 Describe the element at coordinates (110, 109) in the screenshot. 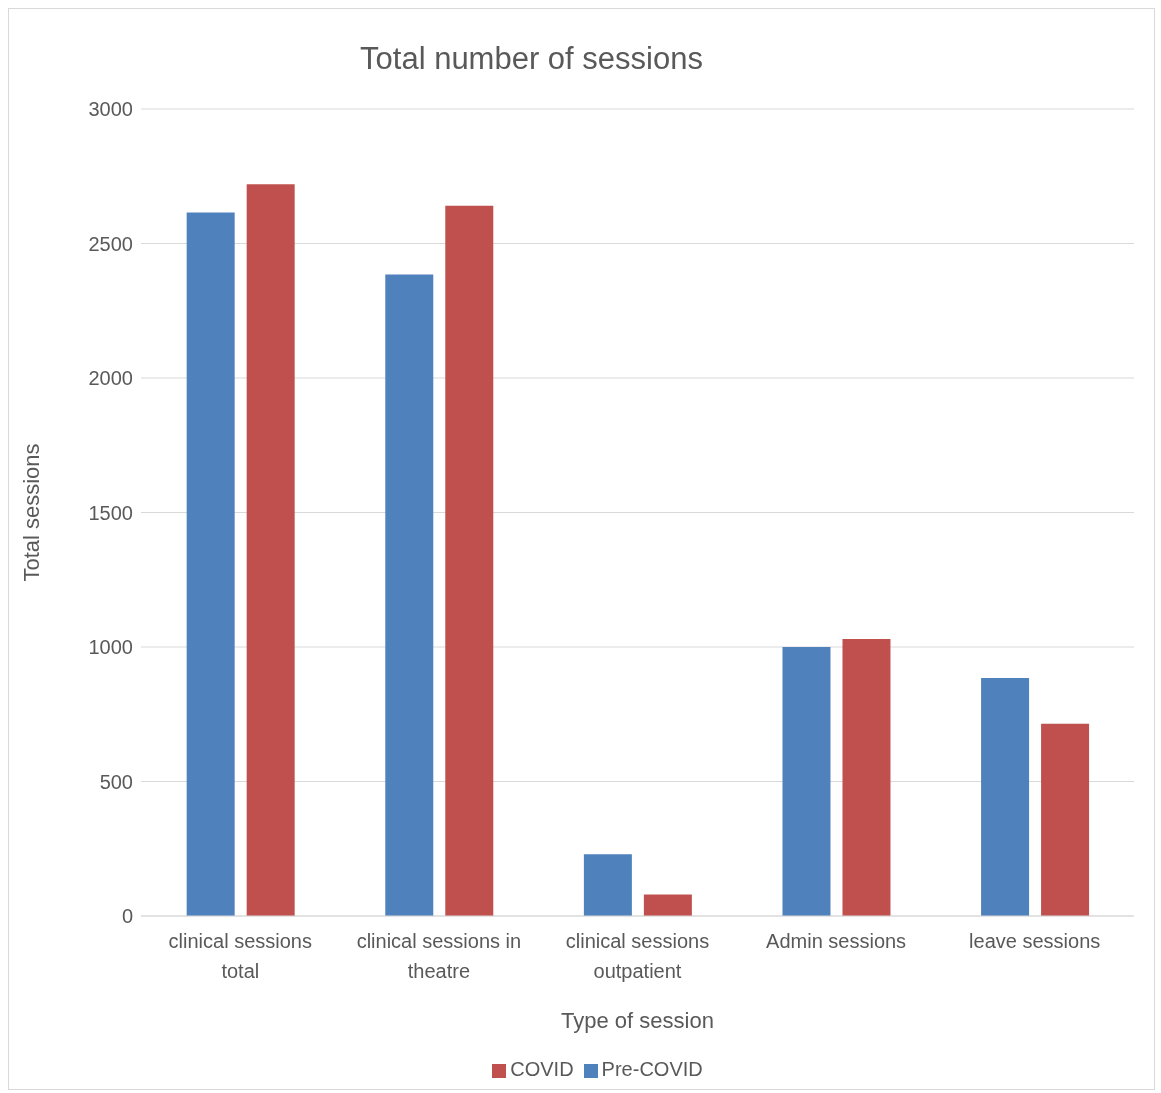

I see `y-tick-label: 3000` at that location.